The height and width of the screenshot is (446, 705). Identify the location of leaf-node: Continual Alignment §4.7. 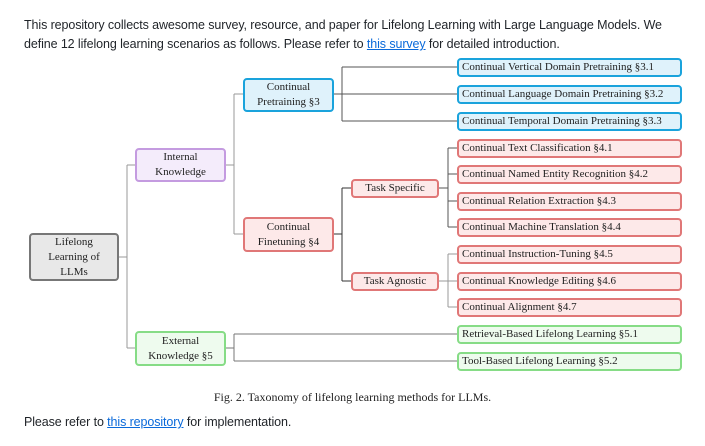
(569, 307).